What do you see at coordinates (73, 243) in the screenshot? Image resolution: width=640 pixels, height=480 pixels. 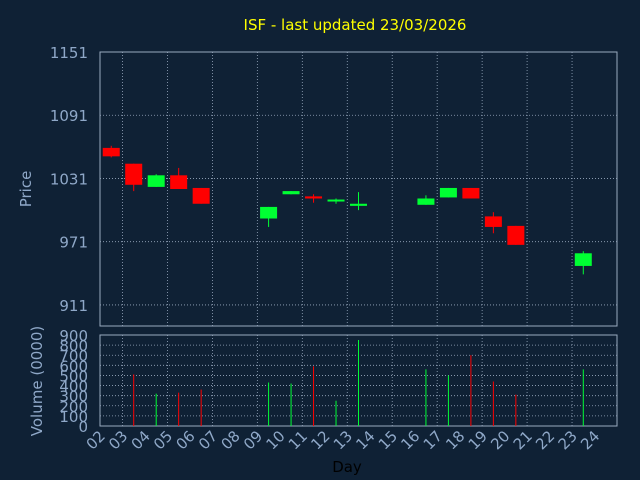 I see `price-tick-label: 971` at bounding box center [73, 243].